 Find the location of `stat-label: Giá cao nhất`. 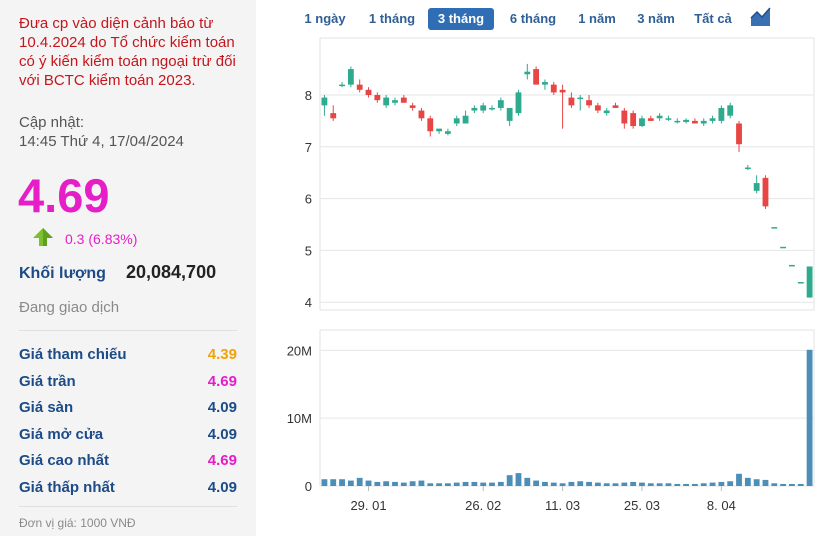

stat-label: Giá cao nhất is located at coordinates (64, 460).